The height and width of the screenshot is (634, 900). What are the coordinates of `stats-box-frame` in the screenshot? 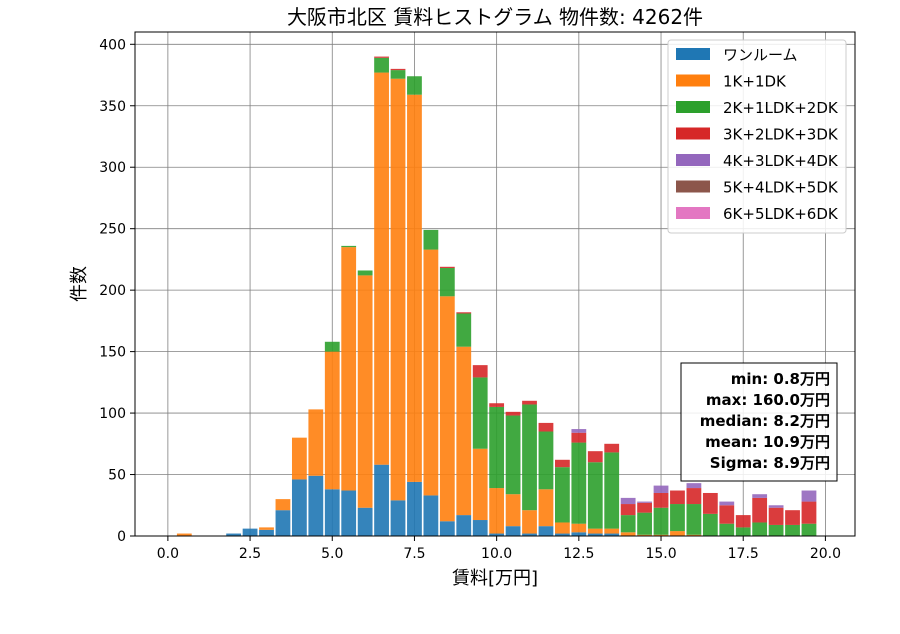 It's located at (759, 422).